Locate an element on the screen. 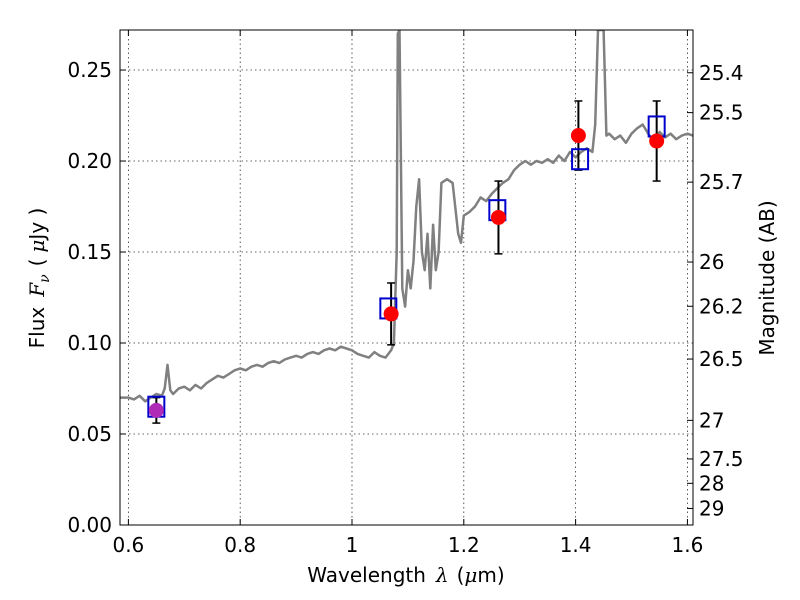  x-tick-label: 1.4 is located at coordinates (576, 545).